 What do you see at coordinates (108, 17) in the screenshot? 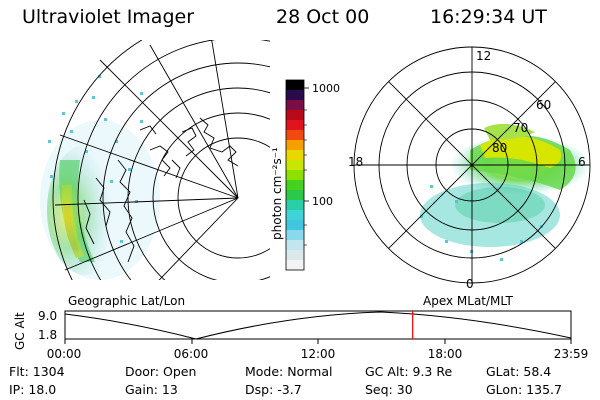
I see `instrument-title: Ultraviolet Imager` at bounding box center [108, 17].